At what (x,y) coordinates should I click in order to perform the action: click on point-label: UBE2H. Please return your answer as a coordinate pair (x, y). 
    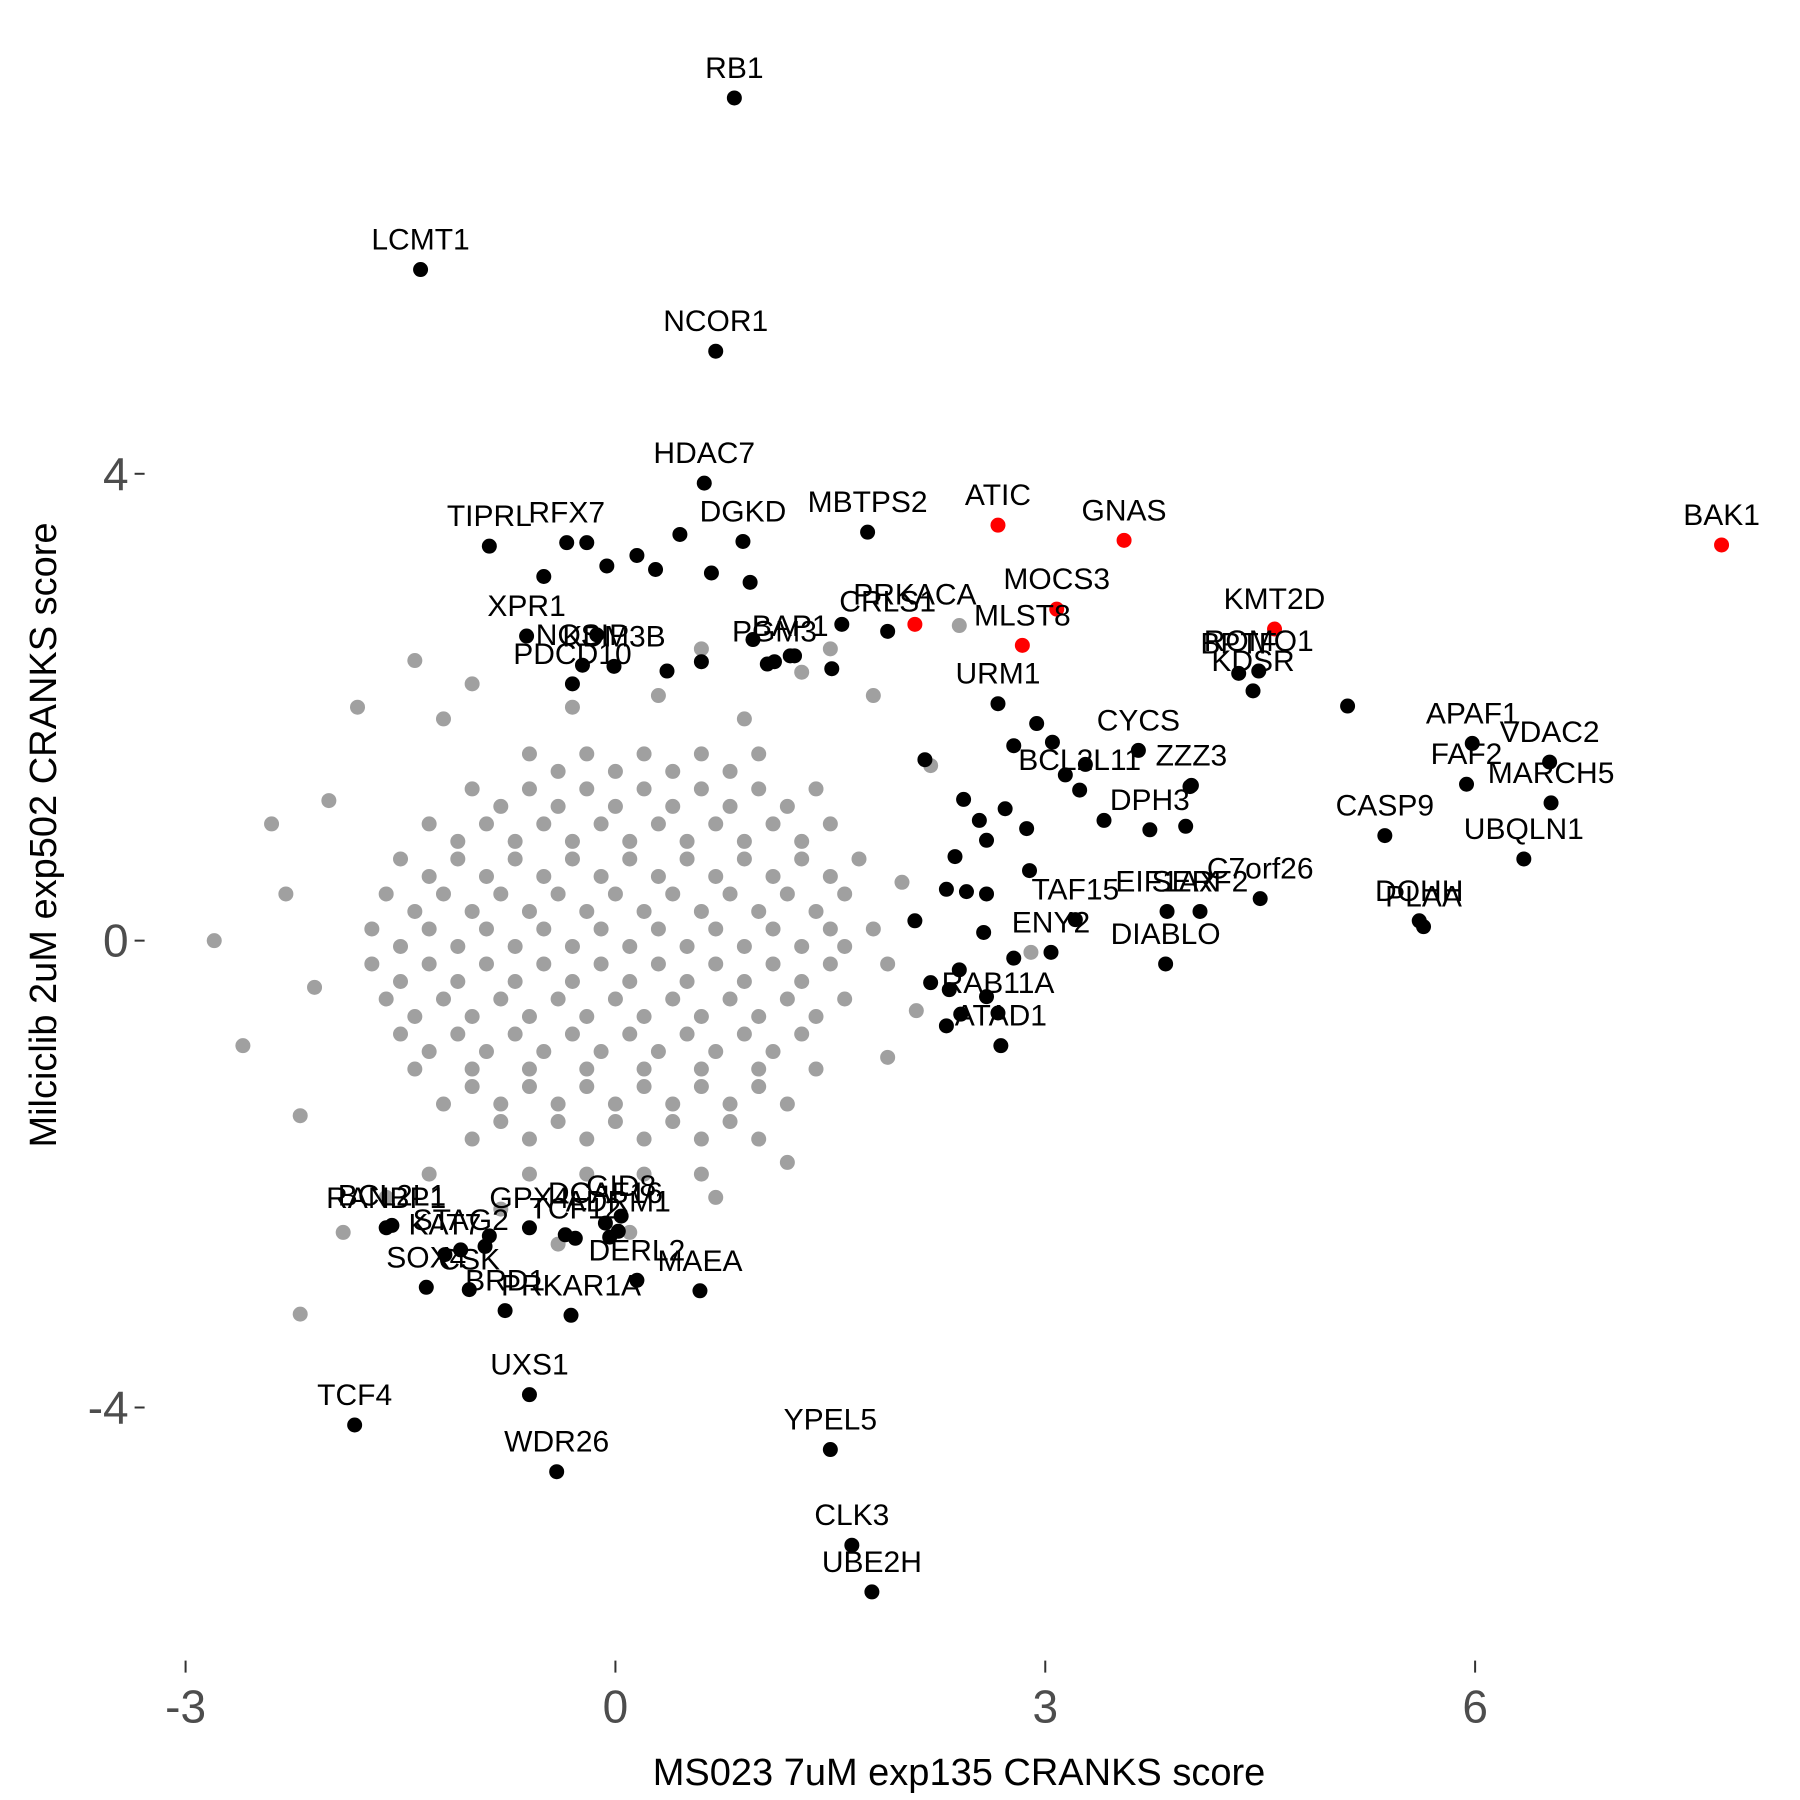
    Looking at the image, I should click on (872, 1562).